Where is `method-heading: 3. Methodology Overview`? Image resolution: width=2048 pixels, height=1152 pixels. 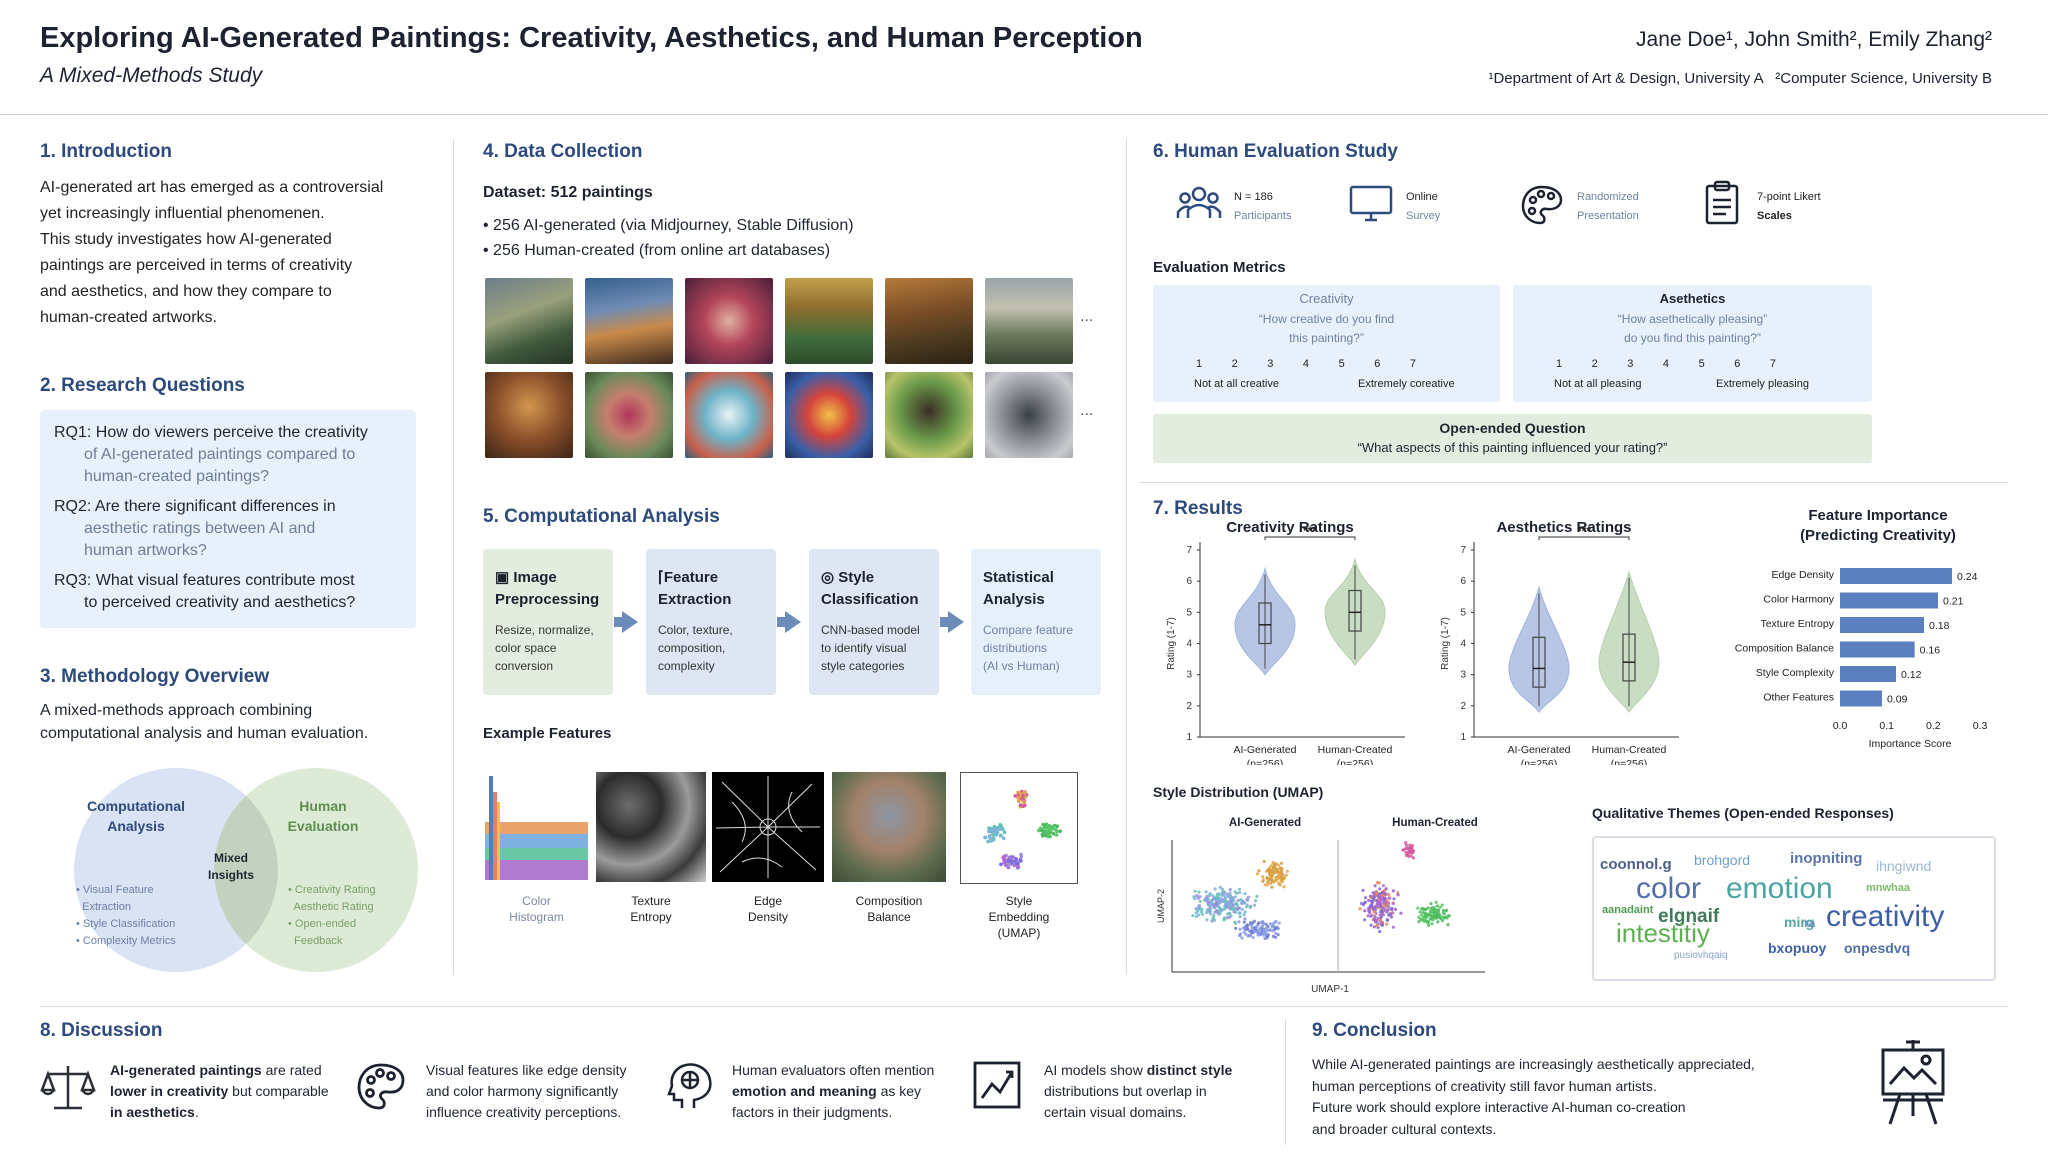 method-heading: 3. Methodology Overview is located at coordinates (155, 676).